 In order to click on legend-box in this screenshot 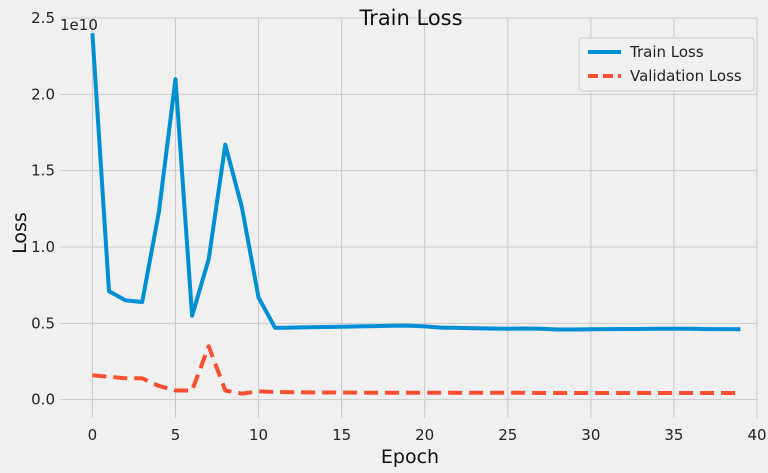, I will do `click(666, 64)`.